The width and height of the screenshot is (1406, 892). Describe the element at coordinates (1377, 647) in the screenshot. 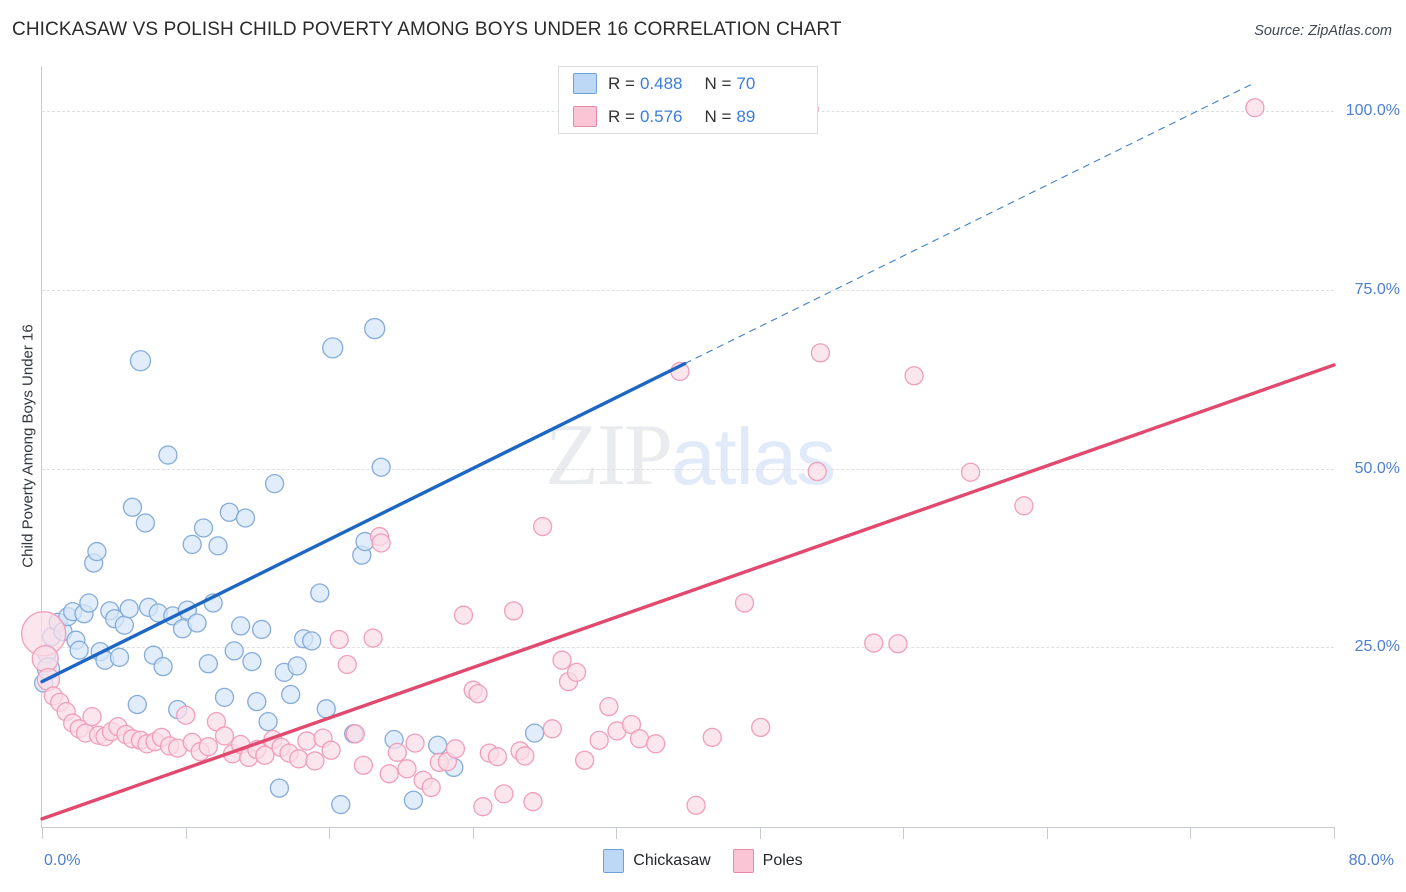

I see `y-axis-tick-label: 25.0%` at that location.